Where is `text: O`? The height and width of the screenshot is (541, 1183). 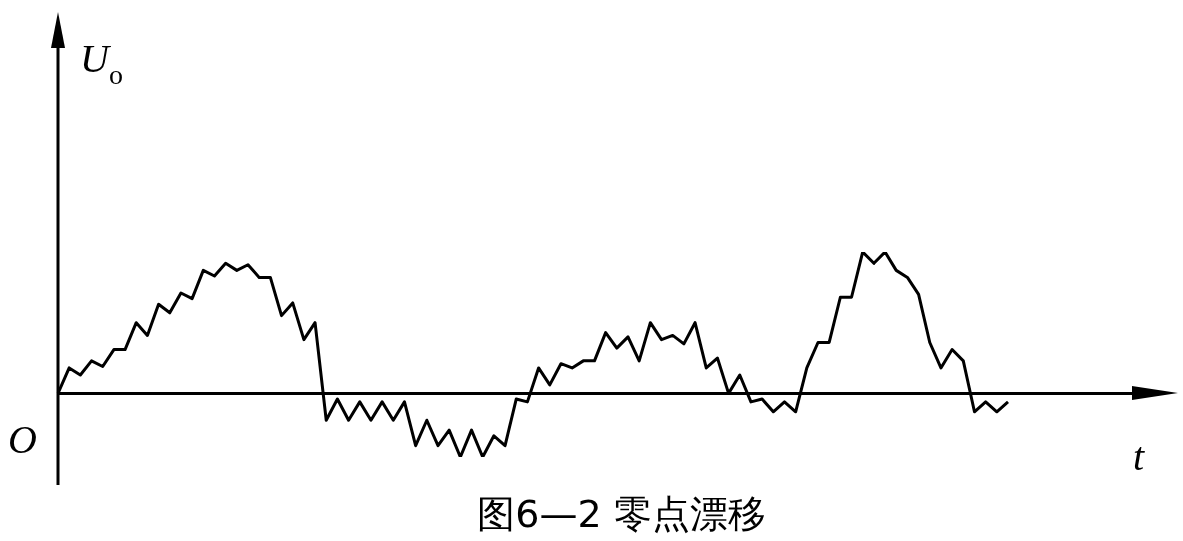
text: O is located at coordinates (22, 440).